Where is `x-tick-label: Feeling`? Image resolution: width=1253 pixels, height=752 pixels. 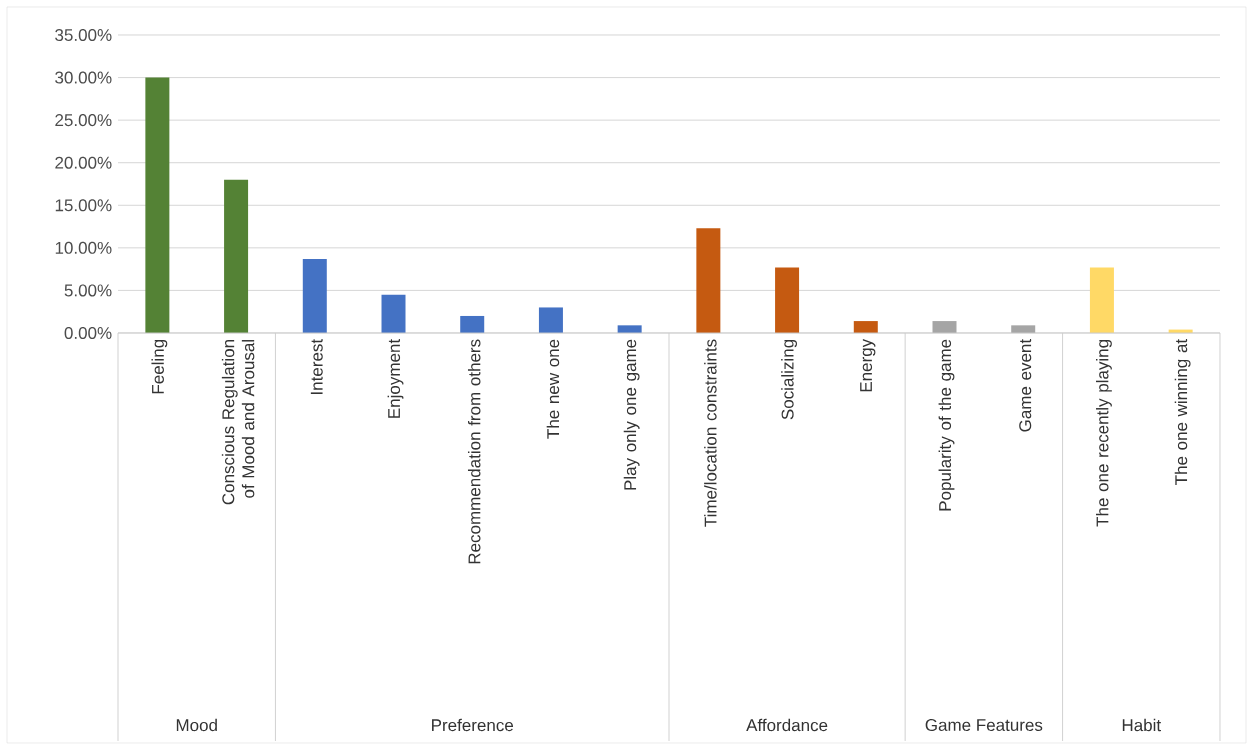
x-tick-label: Feeling is located at coordinates (159, 366).